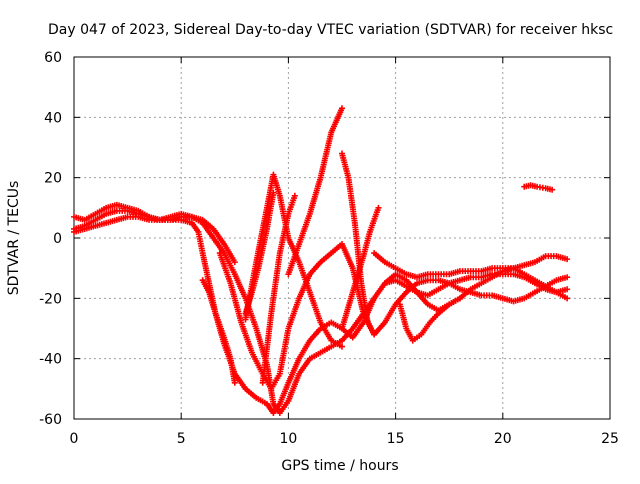  What do you see at coordinates (610, 439) in the screenshot?
I see `x-tick-label: 25` at bounding box center [610, 439].